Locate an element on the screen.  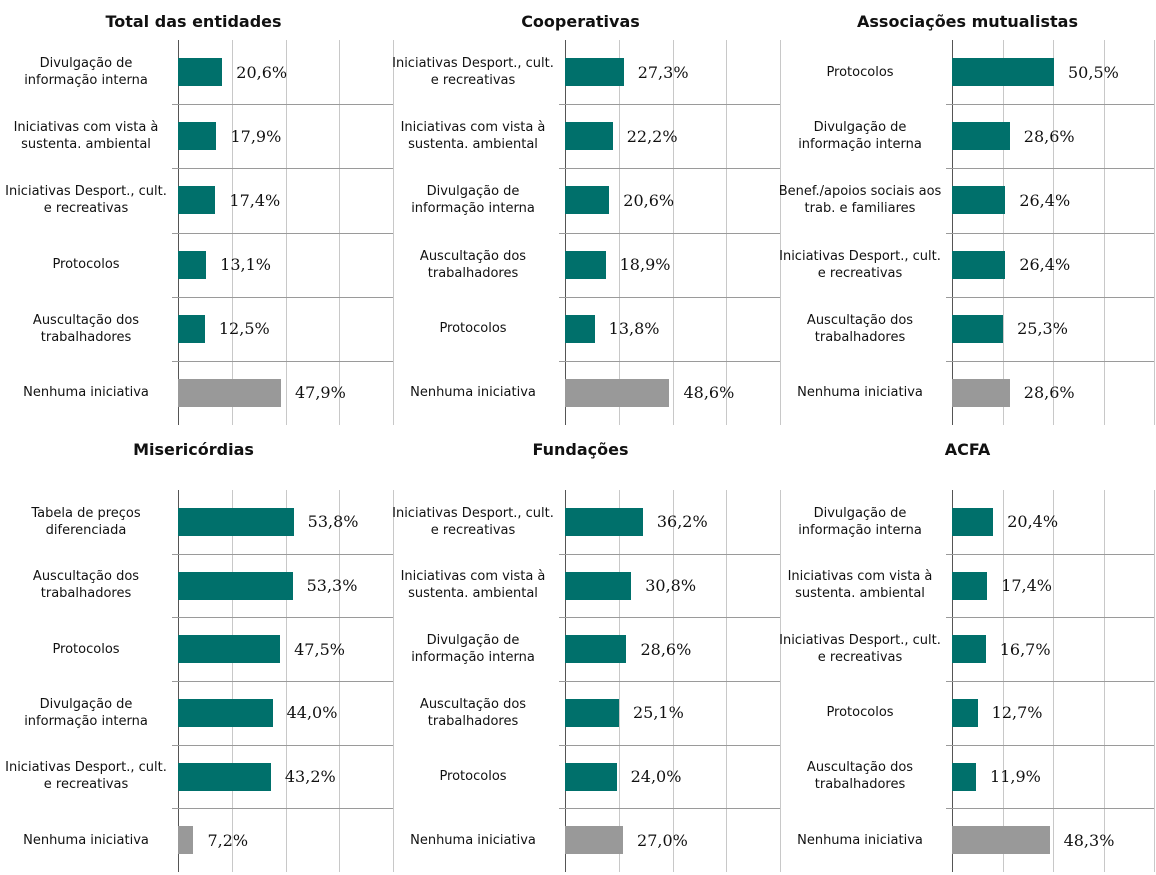
value-label: 20,4% is located at coordinates (1033, 522).